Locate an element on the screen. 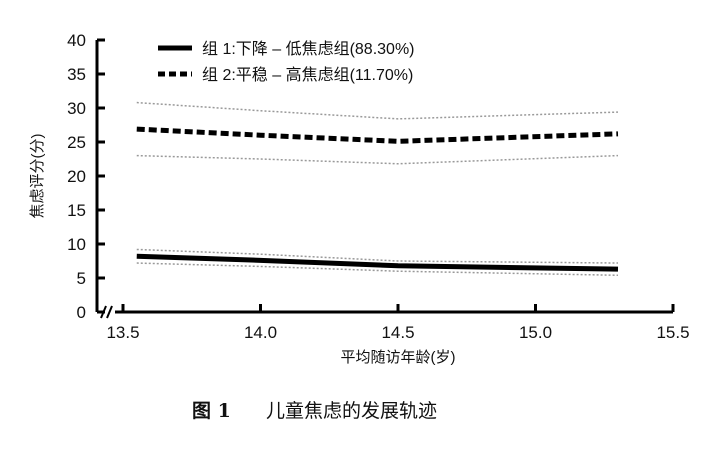 The height and width of the screenshot is (463, 722). series-line-group1 is located at coordinates (377, 262).